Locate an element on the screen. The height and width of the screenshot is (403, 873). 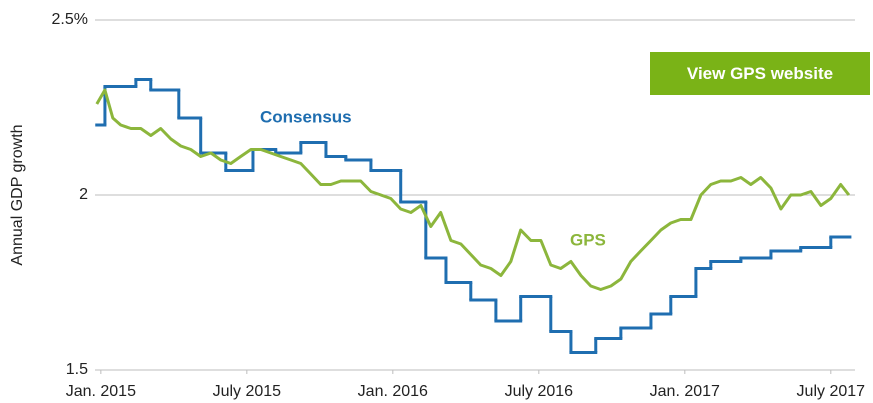
y-tick-label: 1.5 is located at coordinates (77, 369).